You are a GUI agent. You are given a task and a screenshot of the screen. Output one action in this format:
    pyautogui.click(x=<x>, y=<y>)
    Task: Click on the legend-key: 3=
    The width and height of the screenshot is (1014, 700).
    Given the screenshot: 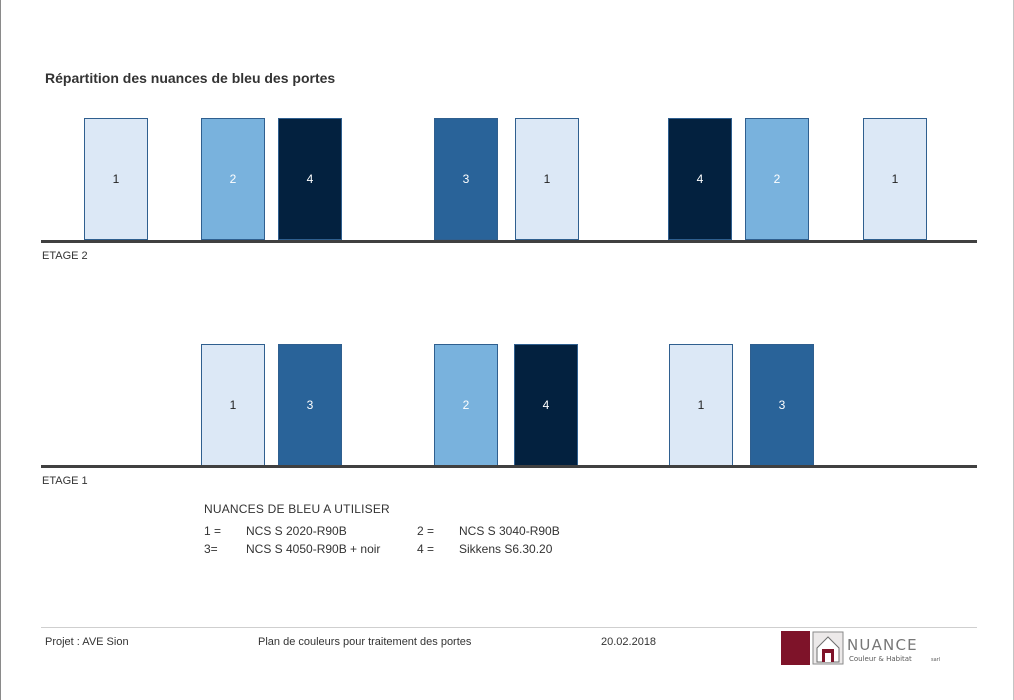 What is the action you would take?
    pyautogui.click(x=211, y=549)
    